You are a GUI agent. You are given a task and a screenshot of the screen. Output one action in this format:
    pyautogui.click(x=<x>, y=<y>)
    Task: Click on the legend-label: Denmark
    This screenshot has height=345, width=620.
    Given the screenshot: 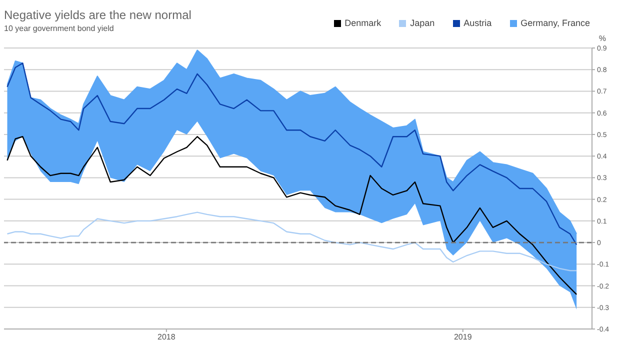 What is the action you would take?
    pyautogui.click(x=363, y=23)
    